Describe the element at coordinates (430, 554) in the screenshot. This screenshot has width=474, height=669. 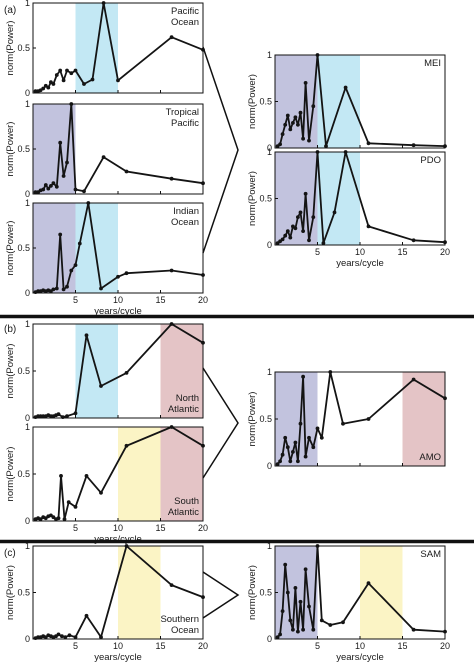
I see `annotation-label: SAM` at that location.